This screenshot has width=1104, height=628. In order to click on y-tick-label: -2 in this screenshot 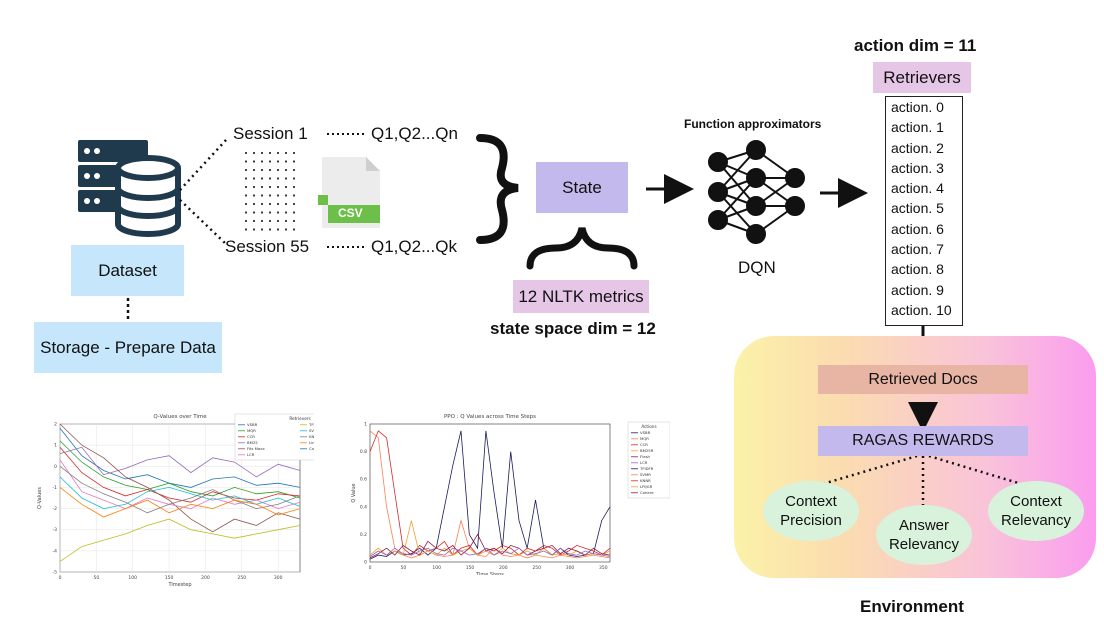, I will do `click(55, 509)`.